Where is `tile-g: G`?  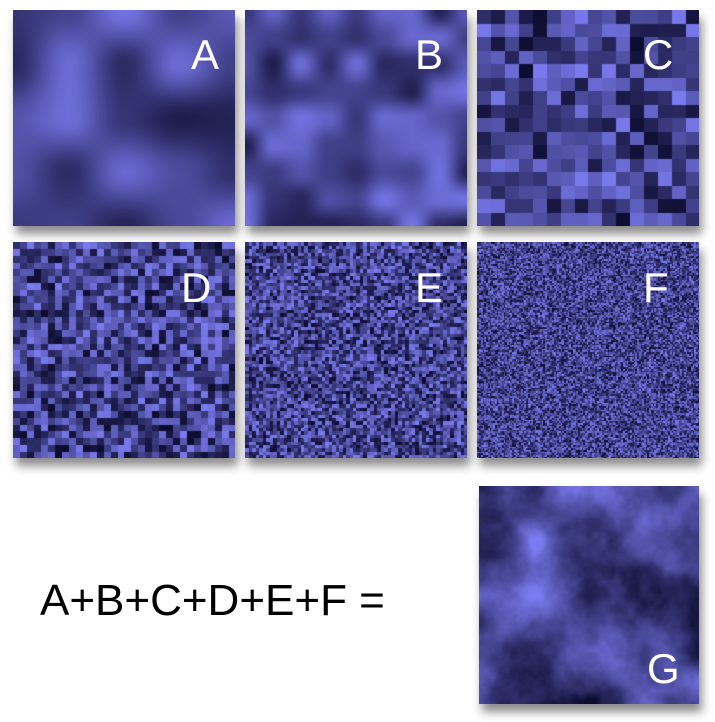 tile-g: G is located at coordinates (589, 595).